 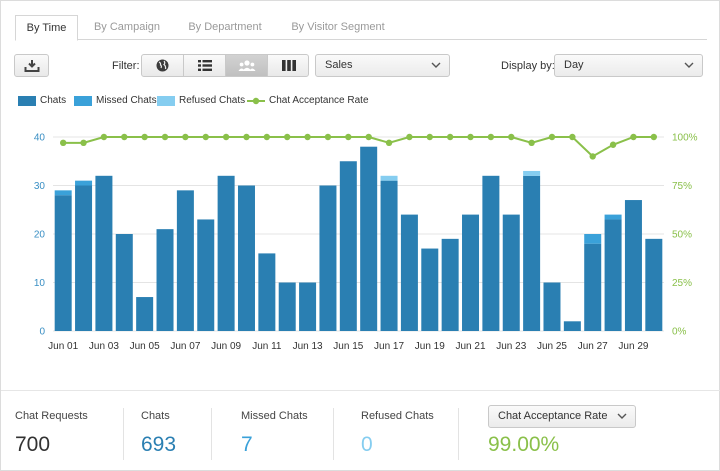 I want to click on tab-by-time: By Time, so click(x=46, y=28).